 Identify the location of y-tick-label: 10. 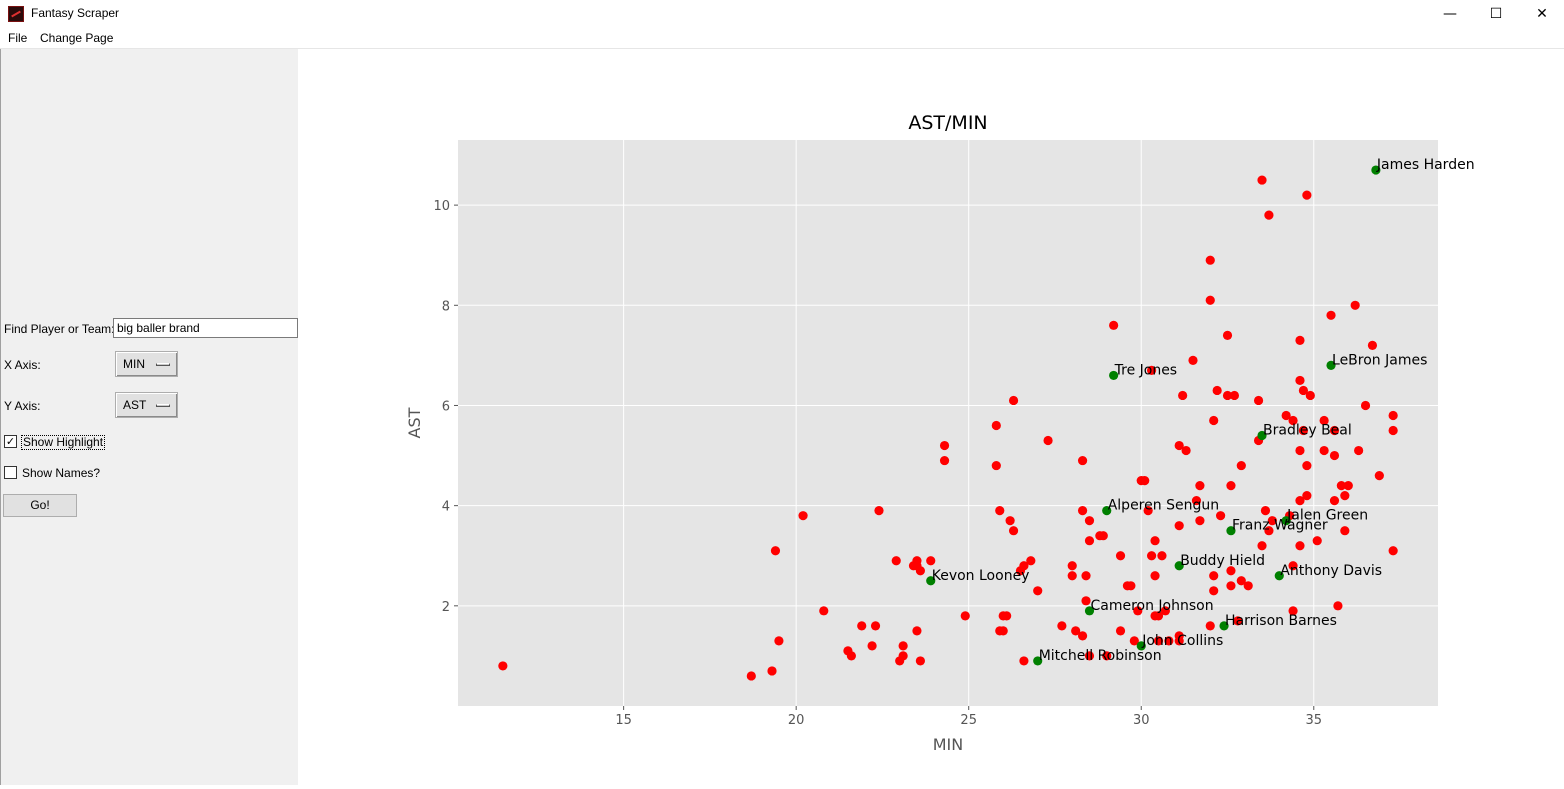
(441, 206).